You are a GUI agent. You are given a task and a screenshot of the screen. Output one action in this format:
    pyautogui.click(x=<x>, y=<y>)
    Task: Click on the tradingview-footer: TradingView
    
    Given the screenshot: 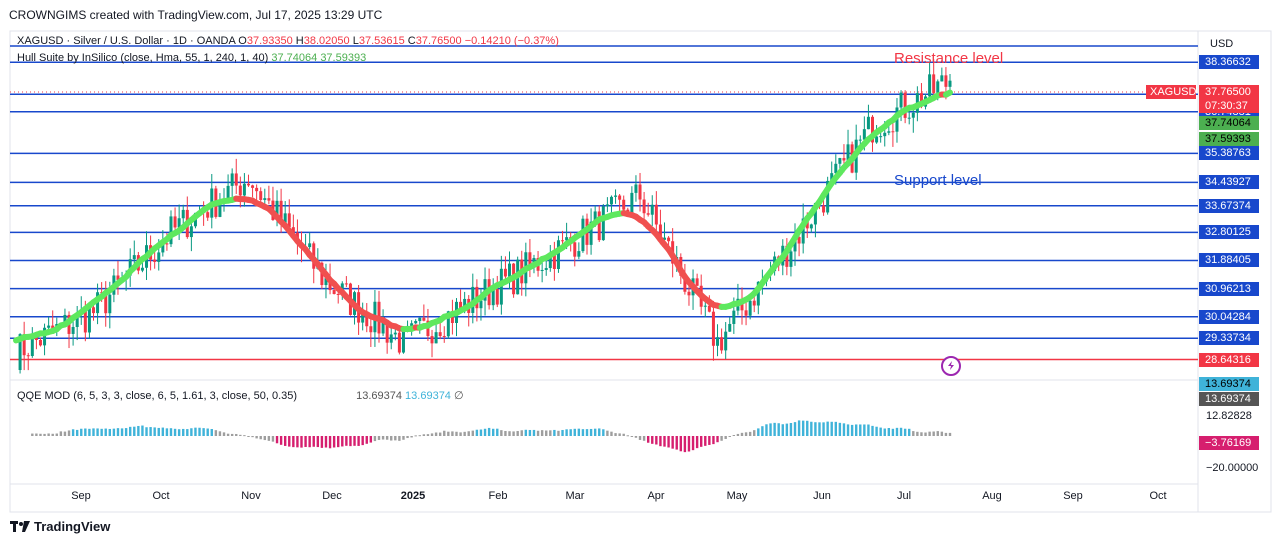 What is the action you would take?
    pyautogui.click(x=60, y=526)
    